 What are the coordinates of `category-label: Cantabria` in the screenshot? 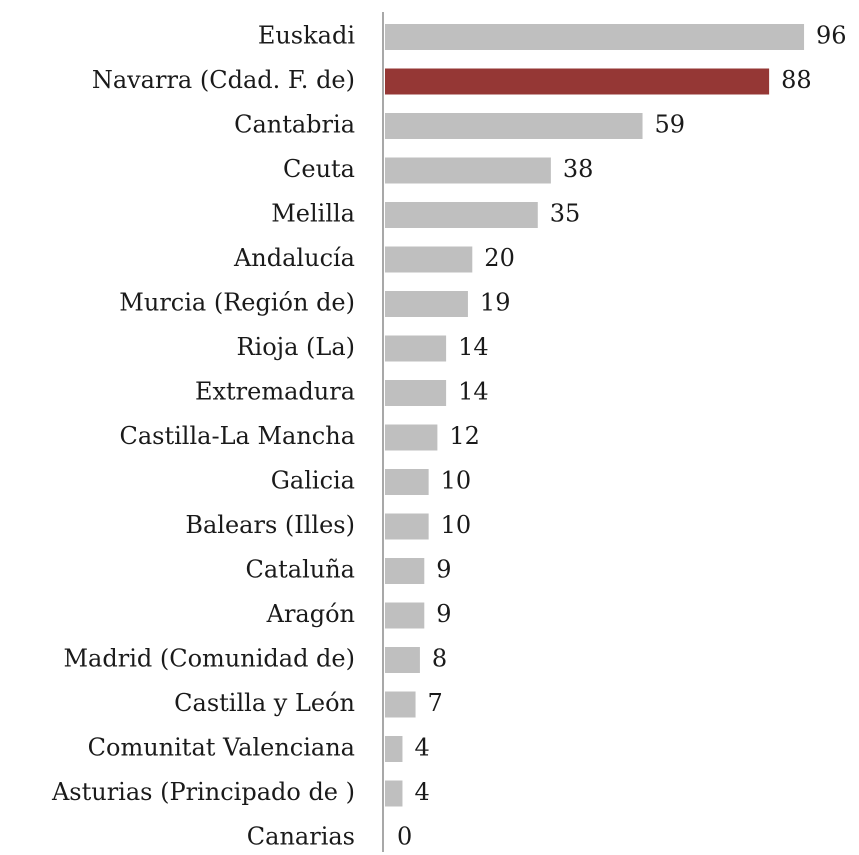 It's located at (294, 125).